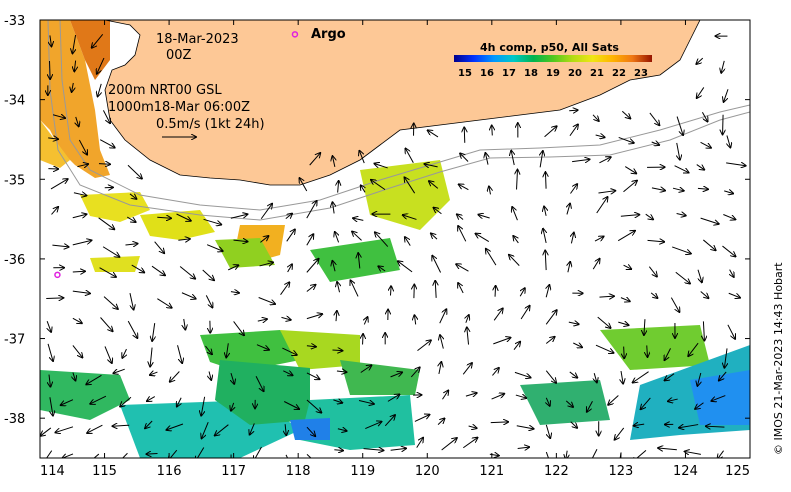 Image resolution: width=791 pixels, height=492 pixels. I want to click on x-tick-label: 123, so click(620, 471).